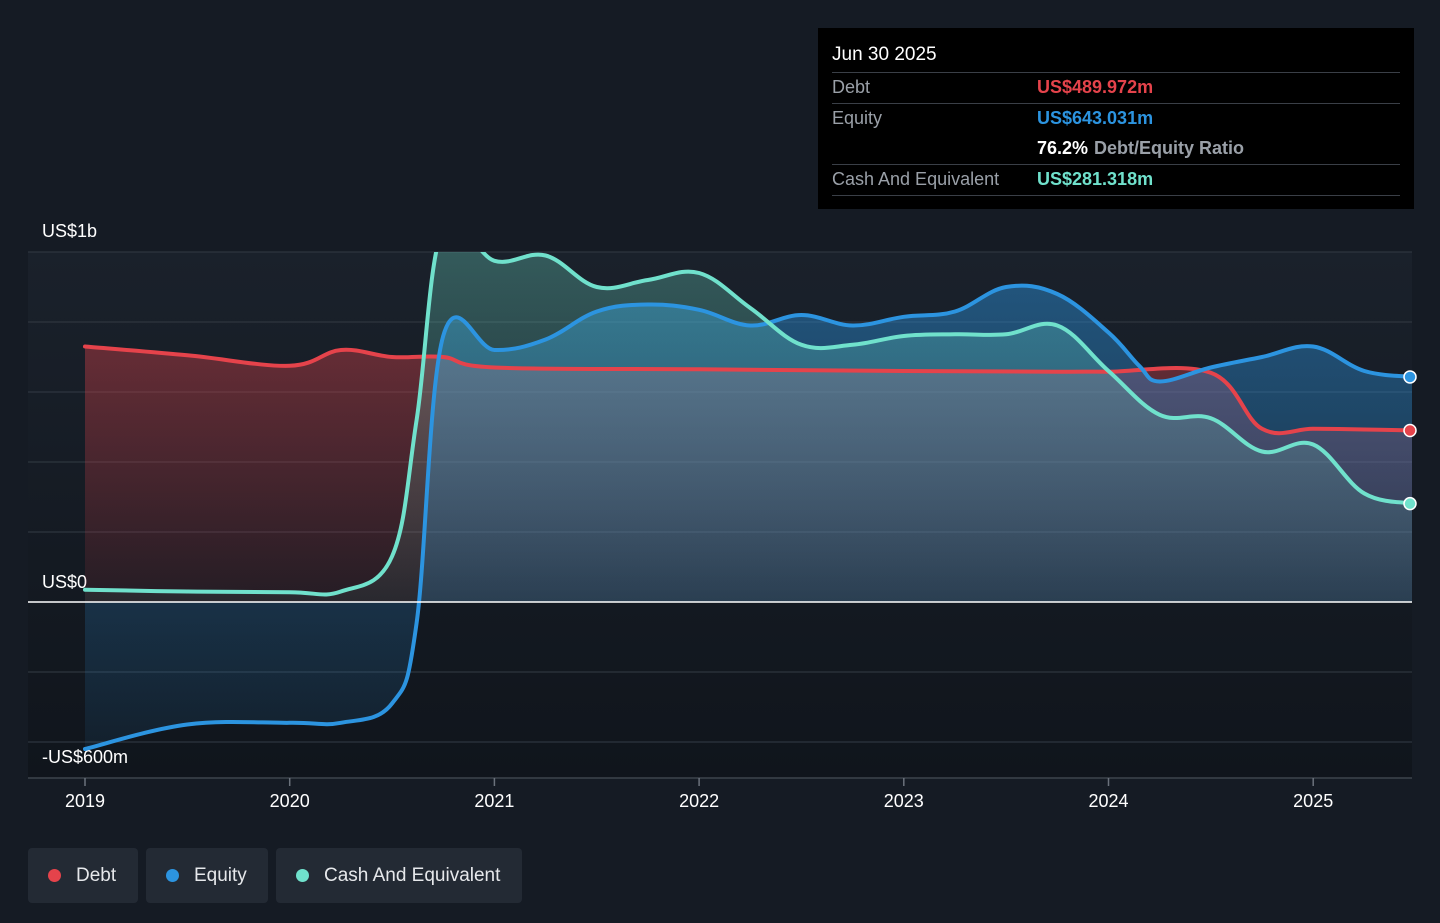 This screenshot has height=923, width=1440. What do you see at coordinates (85, 757) in the screenshot?
I see `y-tick-label: -US$600m` at bounding box center [85, 757].